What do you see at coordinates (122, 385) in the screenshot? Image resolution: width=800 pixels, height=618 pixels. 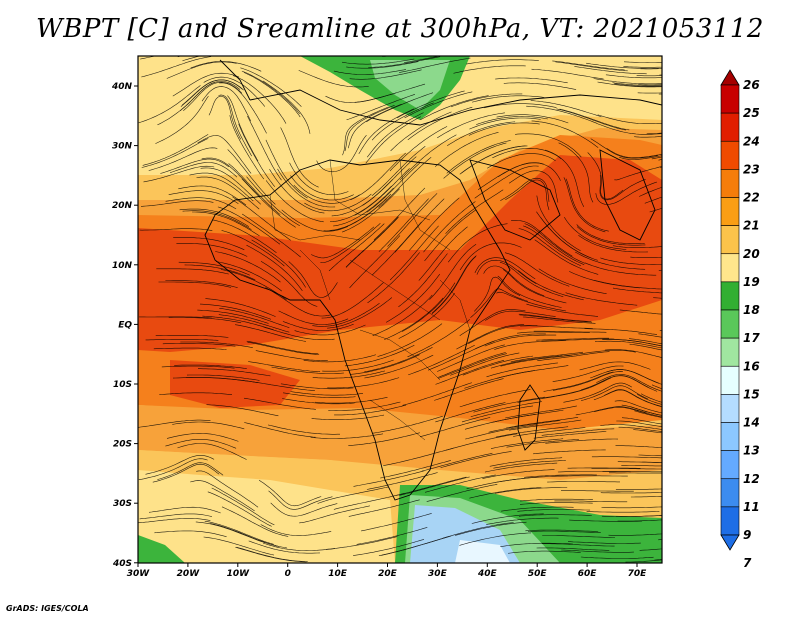 I see `lat-tick-label: 10S` at bounding box center [122, 385].